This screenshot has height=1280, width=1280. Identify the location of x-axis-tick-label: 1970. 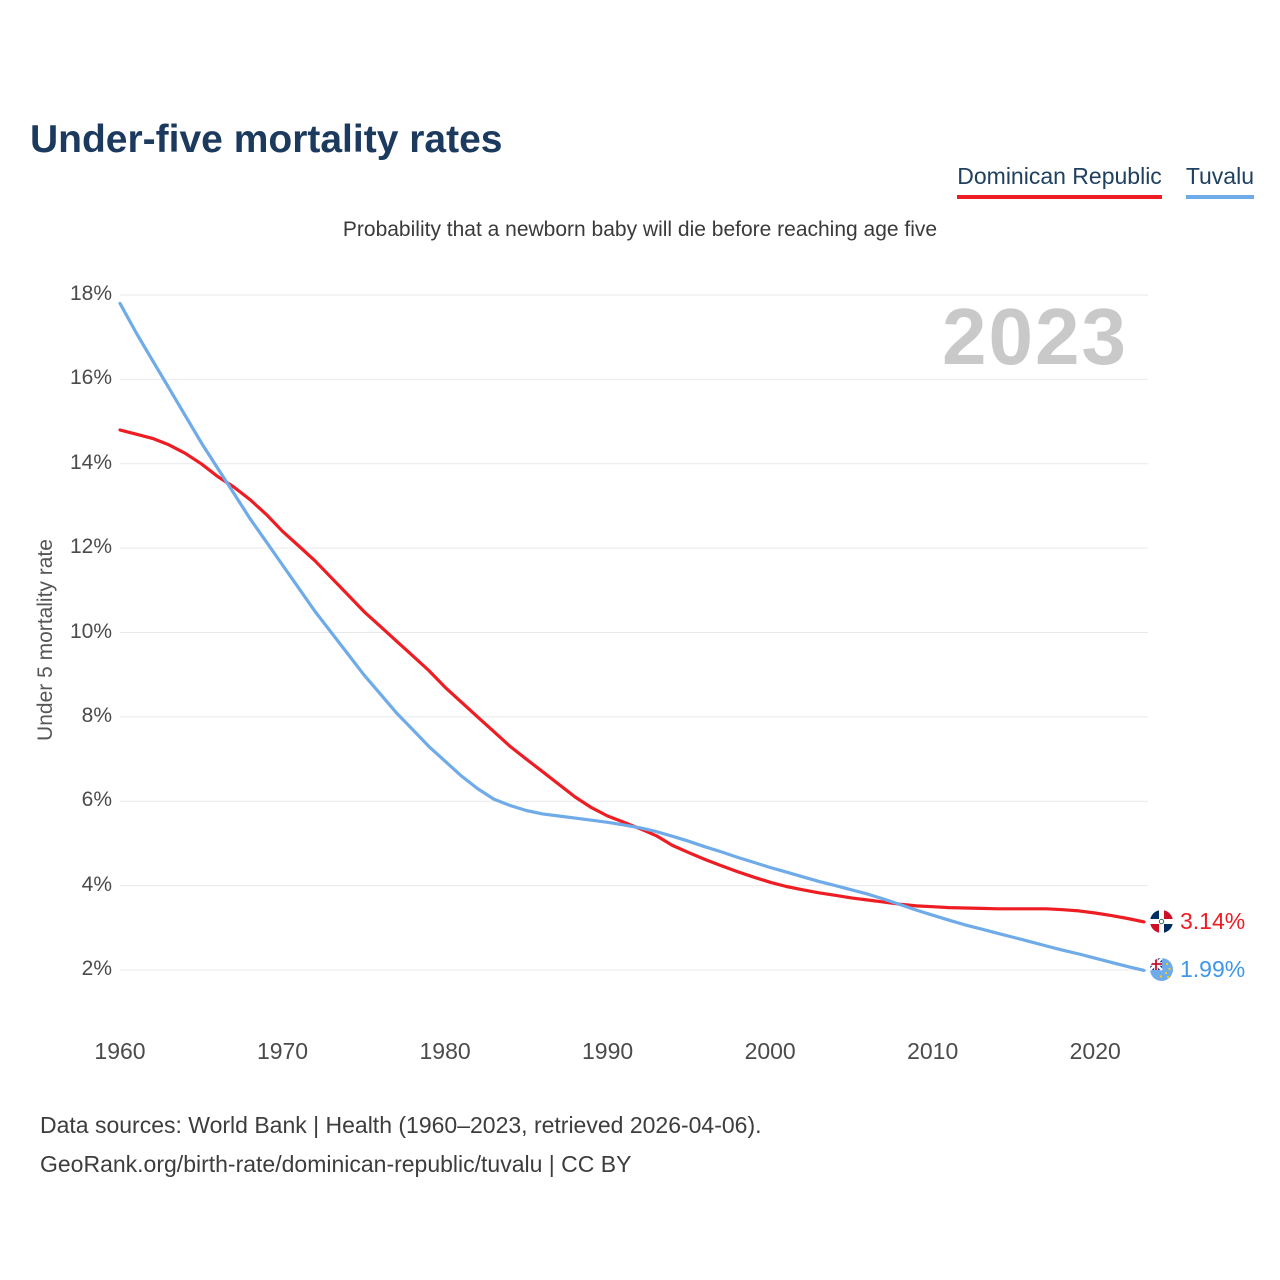
(282, 1051).